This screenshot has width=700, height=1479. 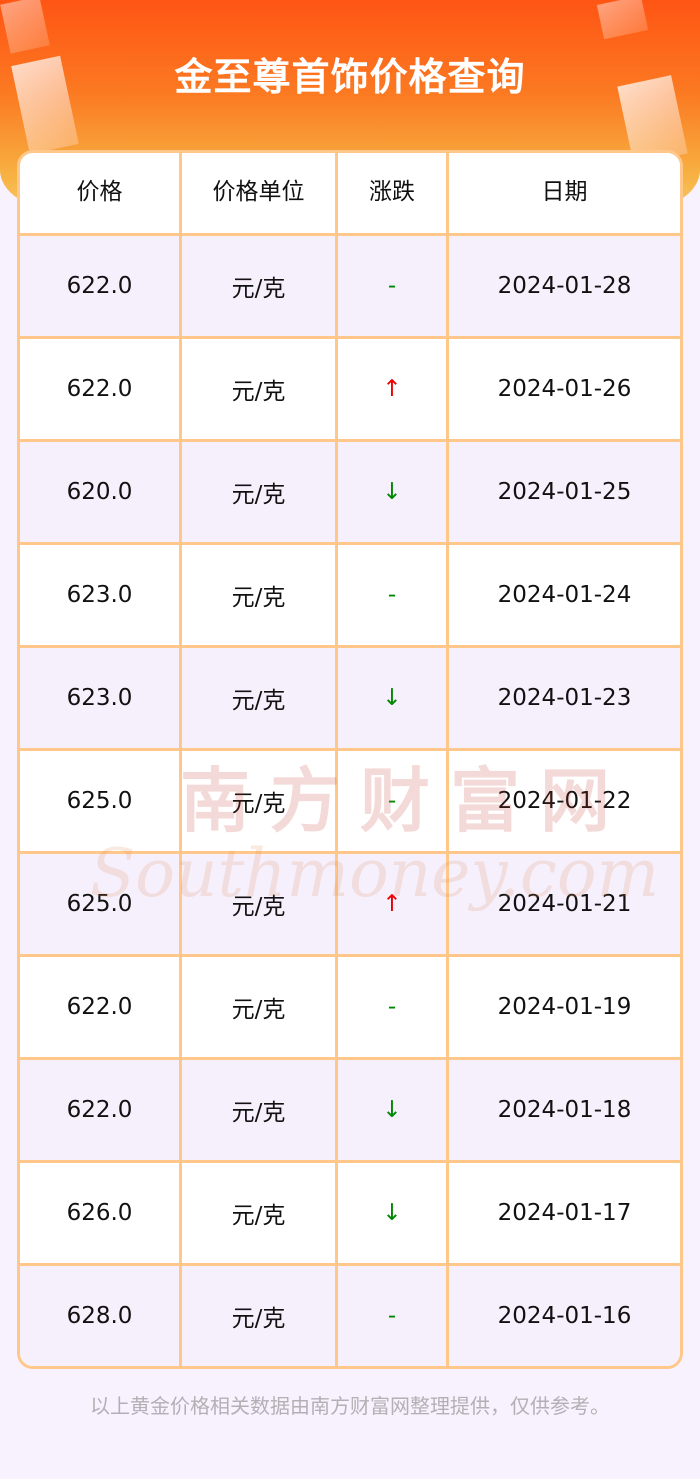 I want to click on date-cell: 2024-01-21, so click(x=563, y=904).